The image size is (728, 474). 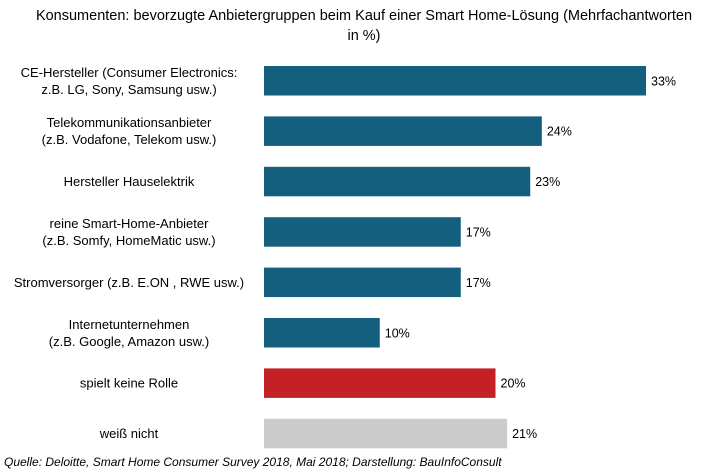 What do you see at coordinates (663, 81) in the screenshot?
I see `data-label-1: 33%` at bounding box center [663, 81].